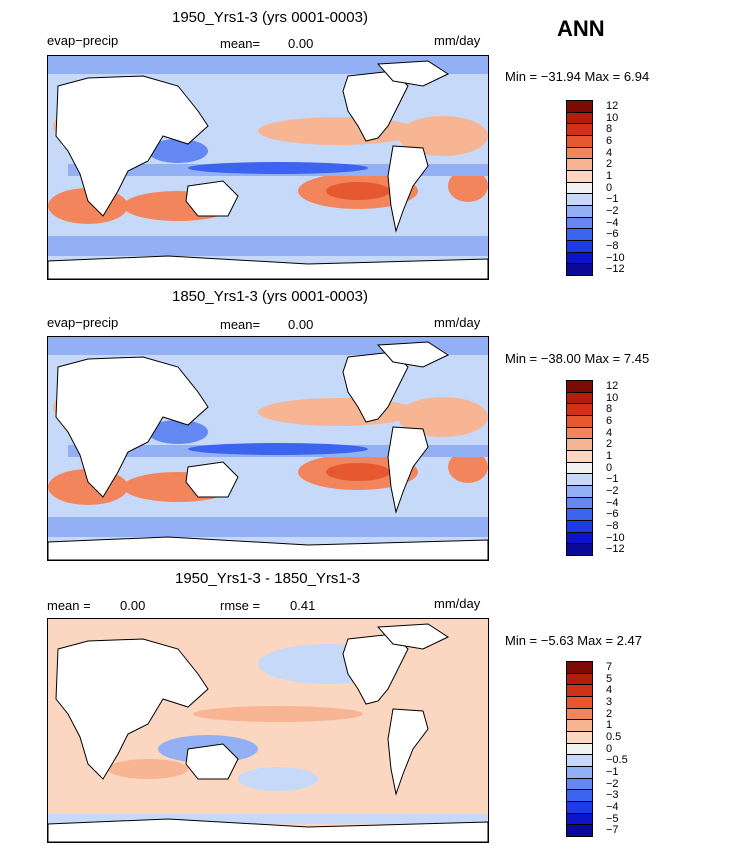  What do you see at coordinates (579, 468) in the screenshot?
I see `panel-2-colorbar` at bounding box center [579, 468].